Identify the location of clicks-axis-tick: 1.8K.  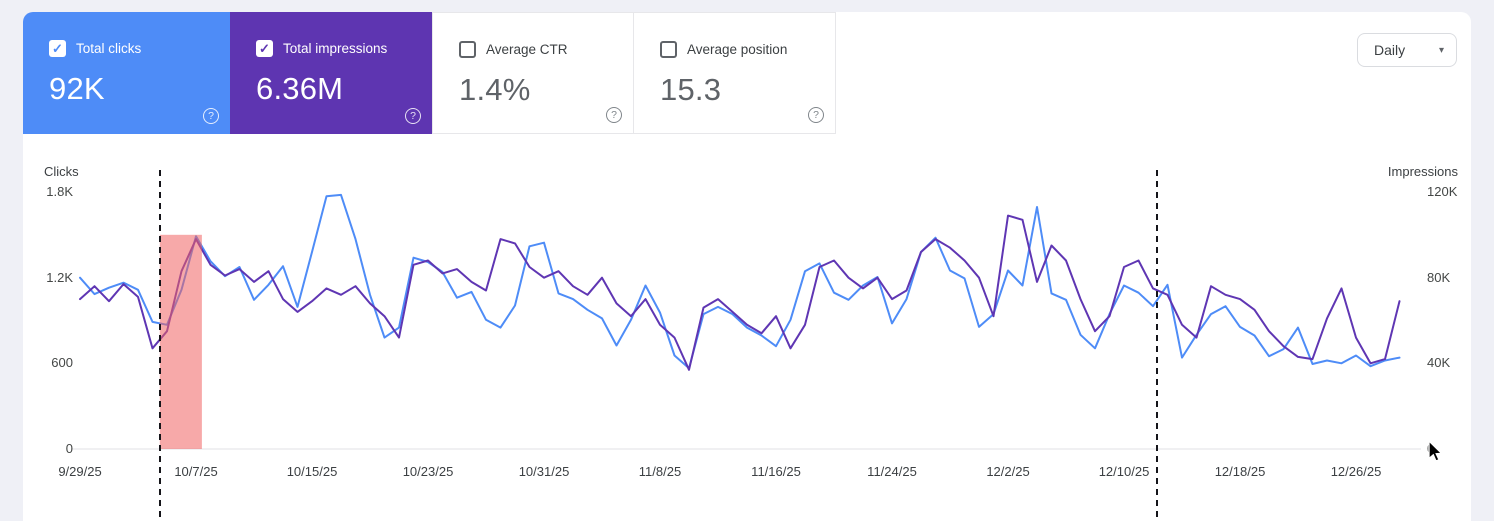
(59, 191).